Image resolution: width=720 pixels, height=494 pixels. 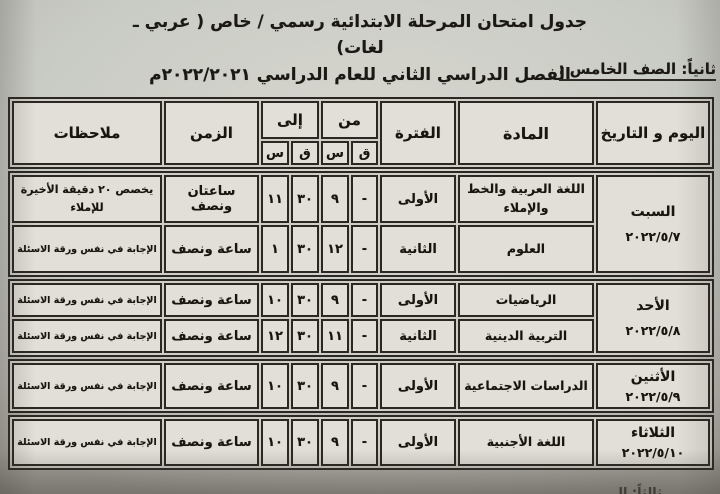 I want to click on notes-cell: يخصص ٢٠ دقيقة الأخيرة للإملاء, so click(x=87, y=199).